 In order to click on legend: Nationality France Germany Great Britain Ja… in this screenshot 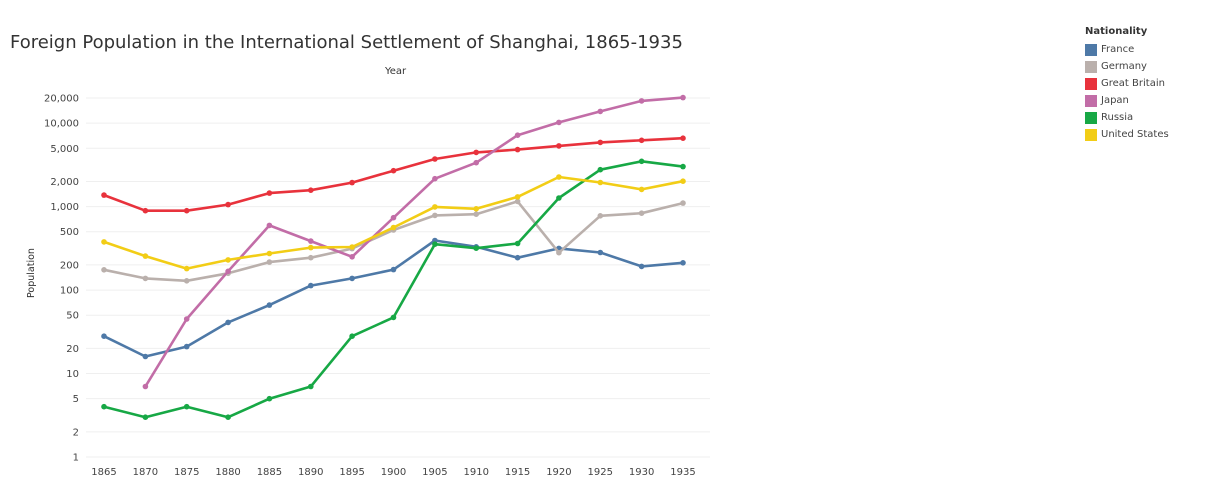, I will do `click(1127, 84)`.